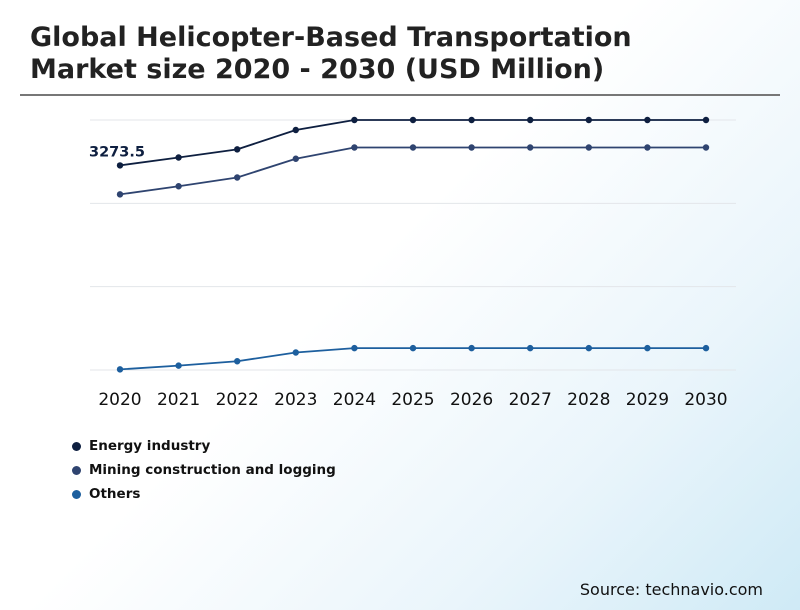 This screenshot has width=800, height=610. I want to click on legend-item-energy: Energy industry, so click(204, 446).